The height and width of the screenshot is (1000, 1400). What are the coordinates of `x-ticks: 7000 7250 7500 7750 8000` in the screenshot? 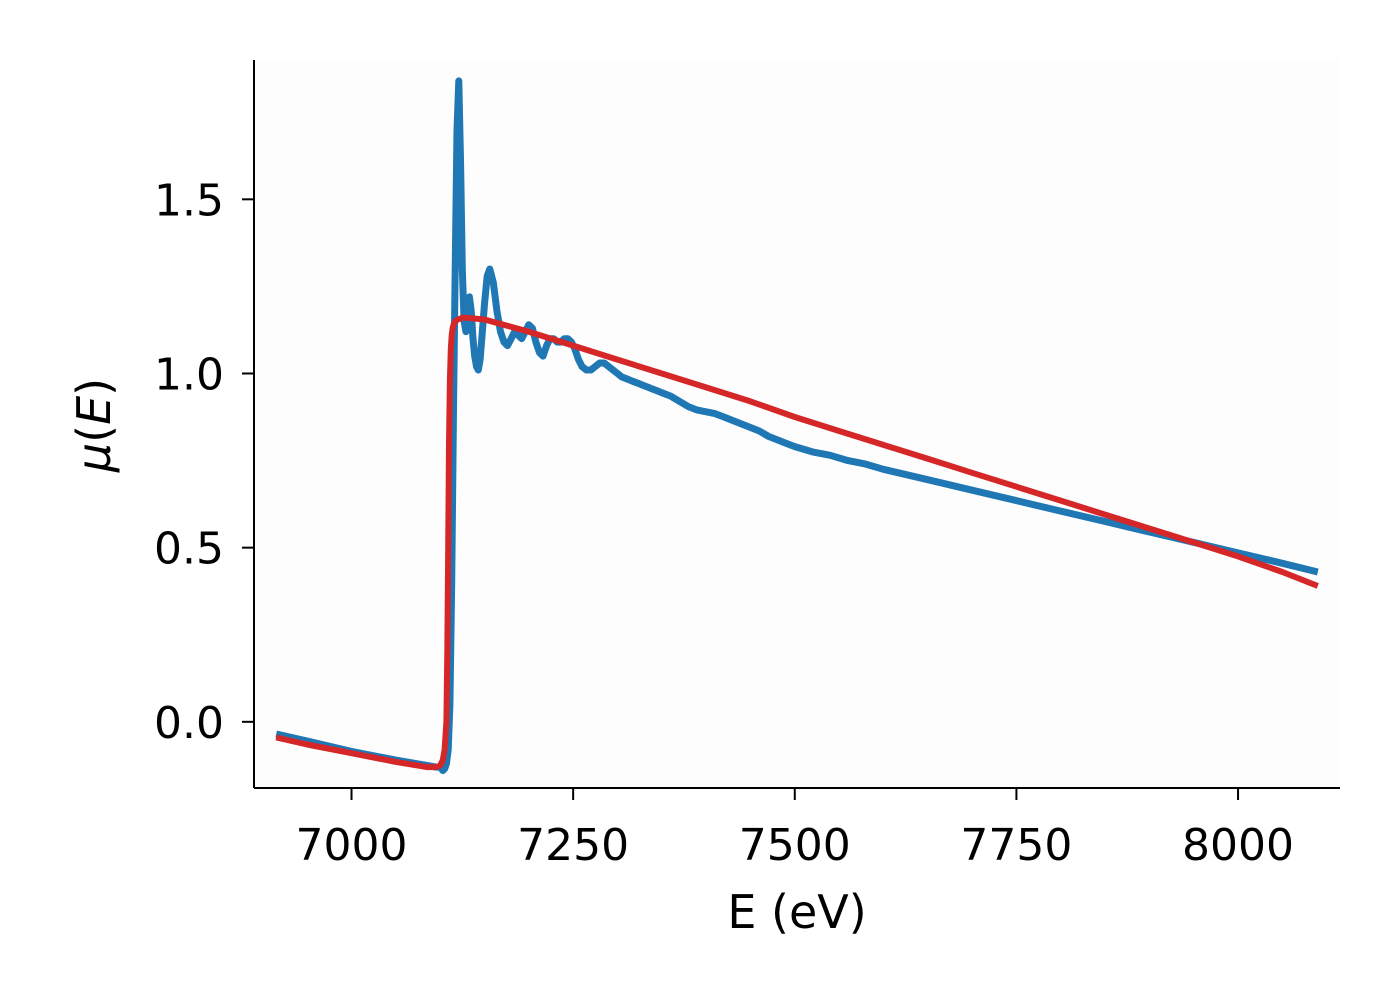 It's located at (795, 829).